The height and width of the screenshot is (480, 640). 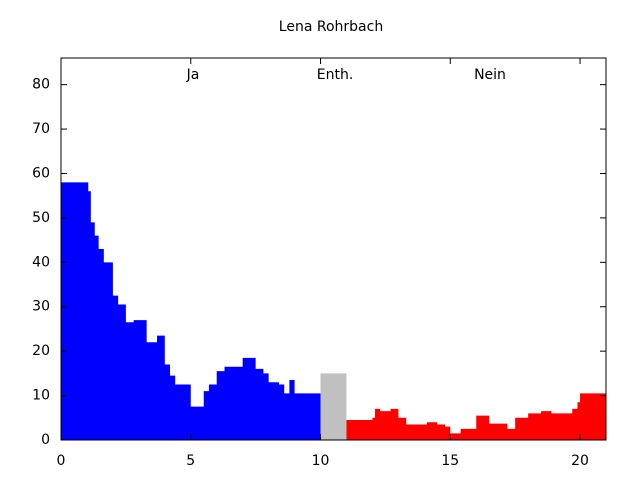 What do you see at coordinates (41, 85) in the screenshot?
I see `y-tick-label: 80` at bounding box center [41, 85].